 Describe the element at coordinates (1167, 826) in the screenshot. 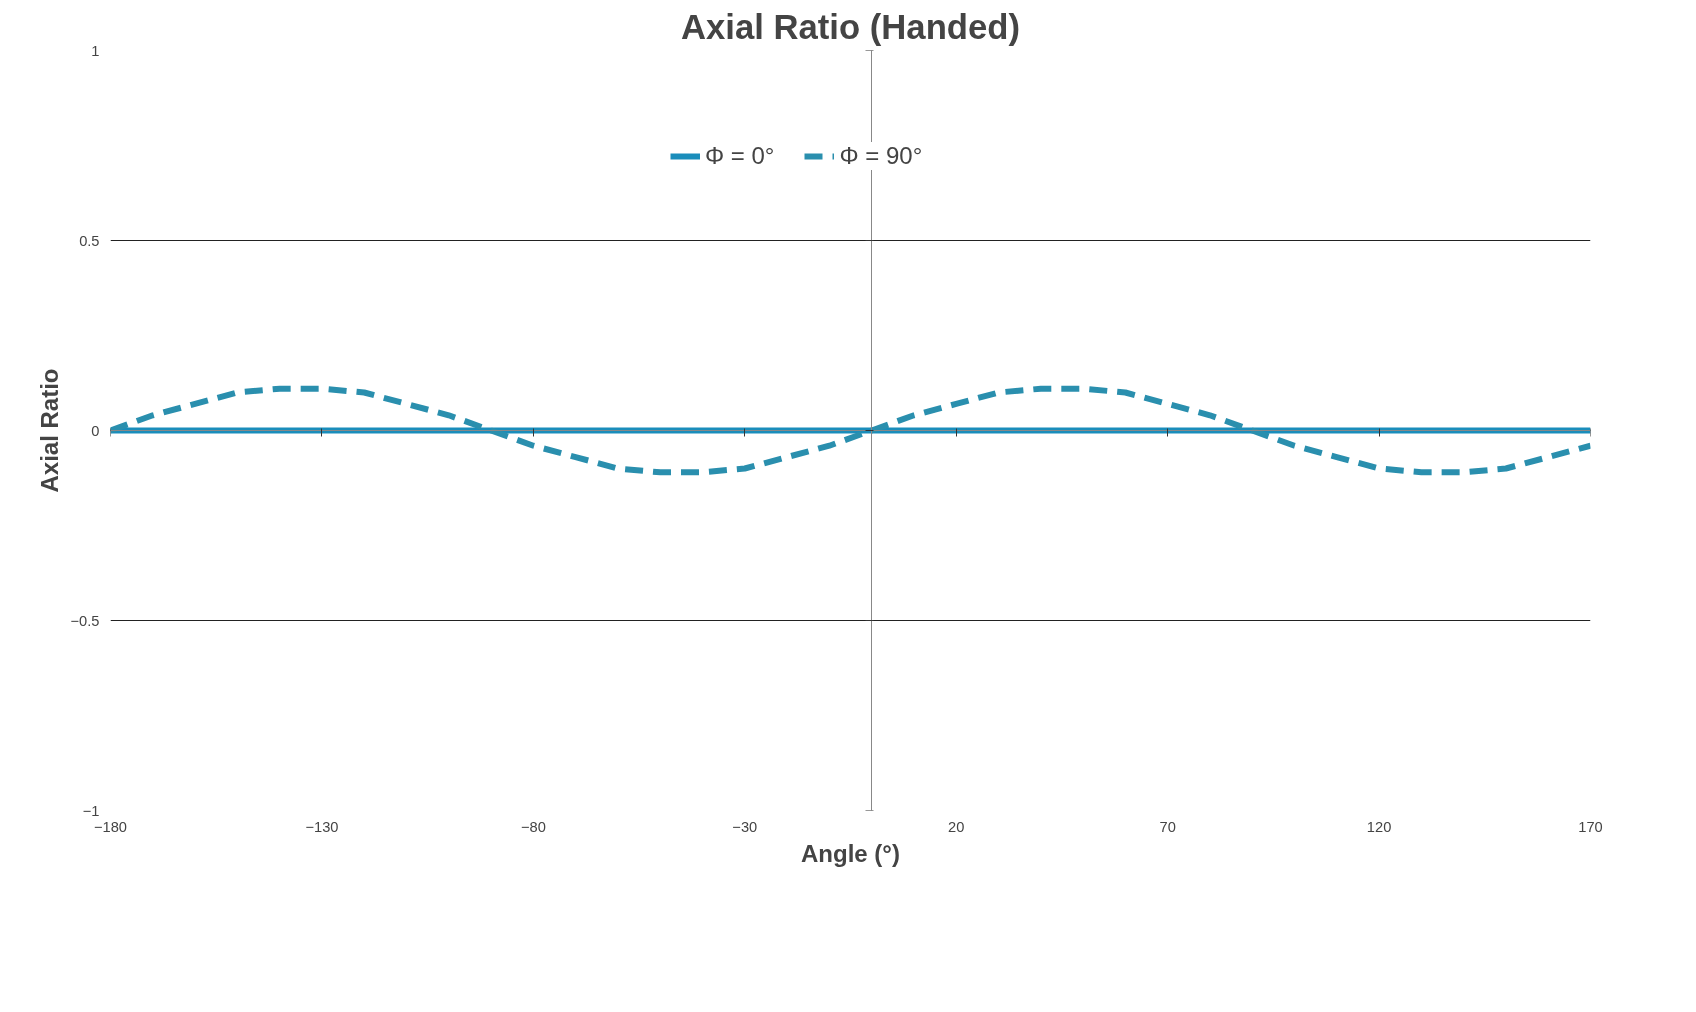

I see `x-tick-label: 70` at that location.